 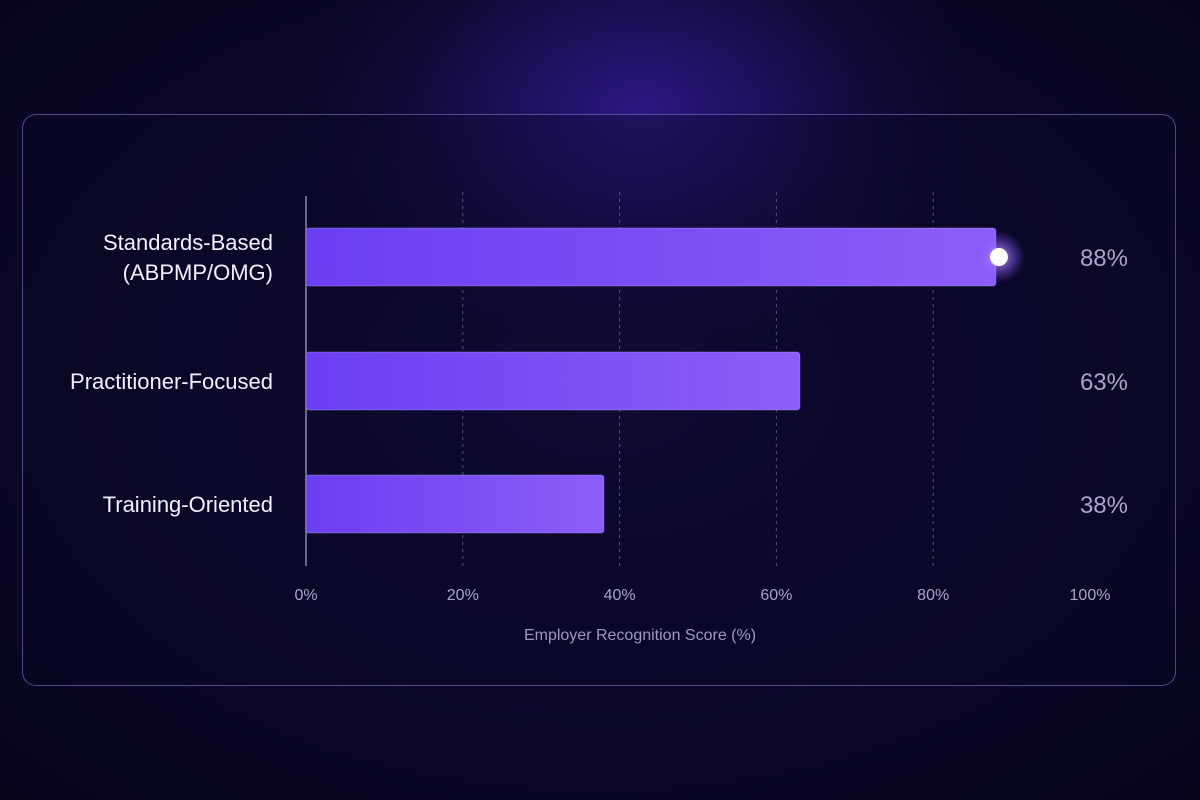 What do you see at coordinates (640, 635) in the screenshot?
I see `x-axis-title: Employer Recognition Score (%)` at bounding box center [640, 635].